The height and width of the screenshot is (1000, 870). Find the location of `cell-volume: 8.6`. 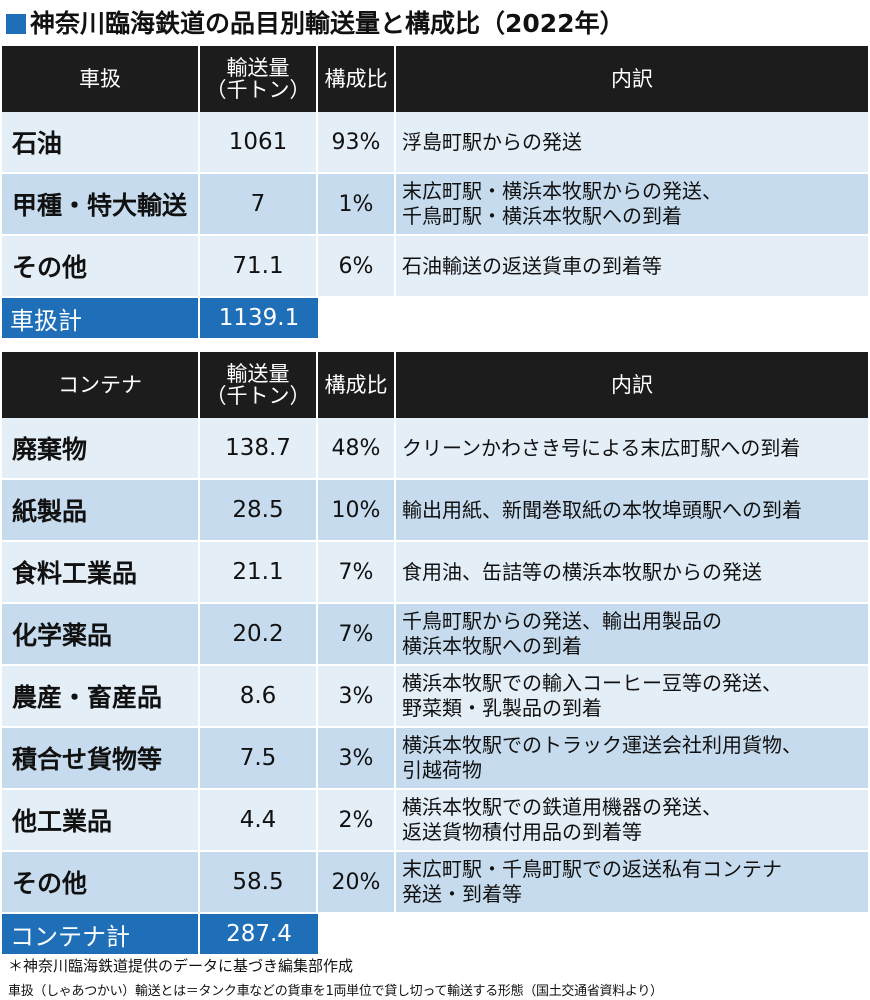

cell-volume: 8.6 is located at coordinates (259, 696).